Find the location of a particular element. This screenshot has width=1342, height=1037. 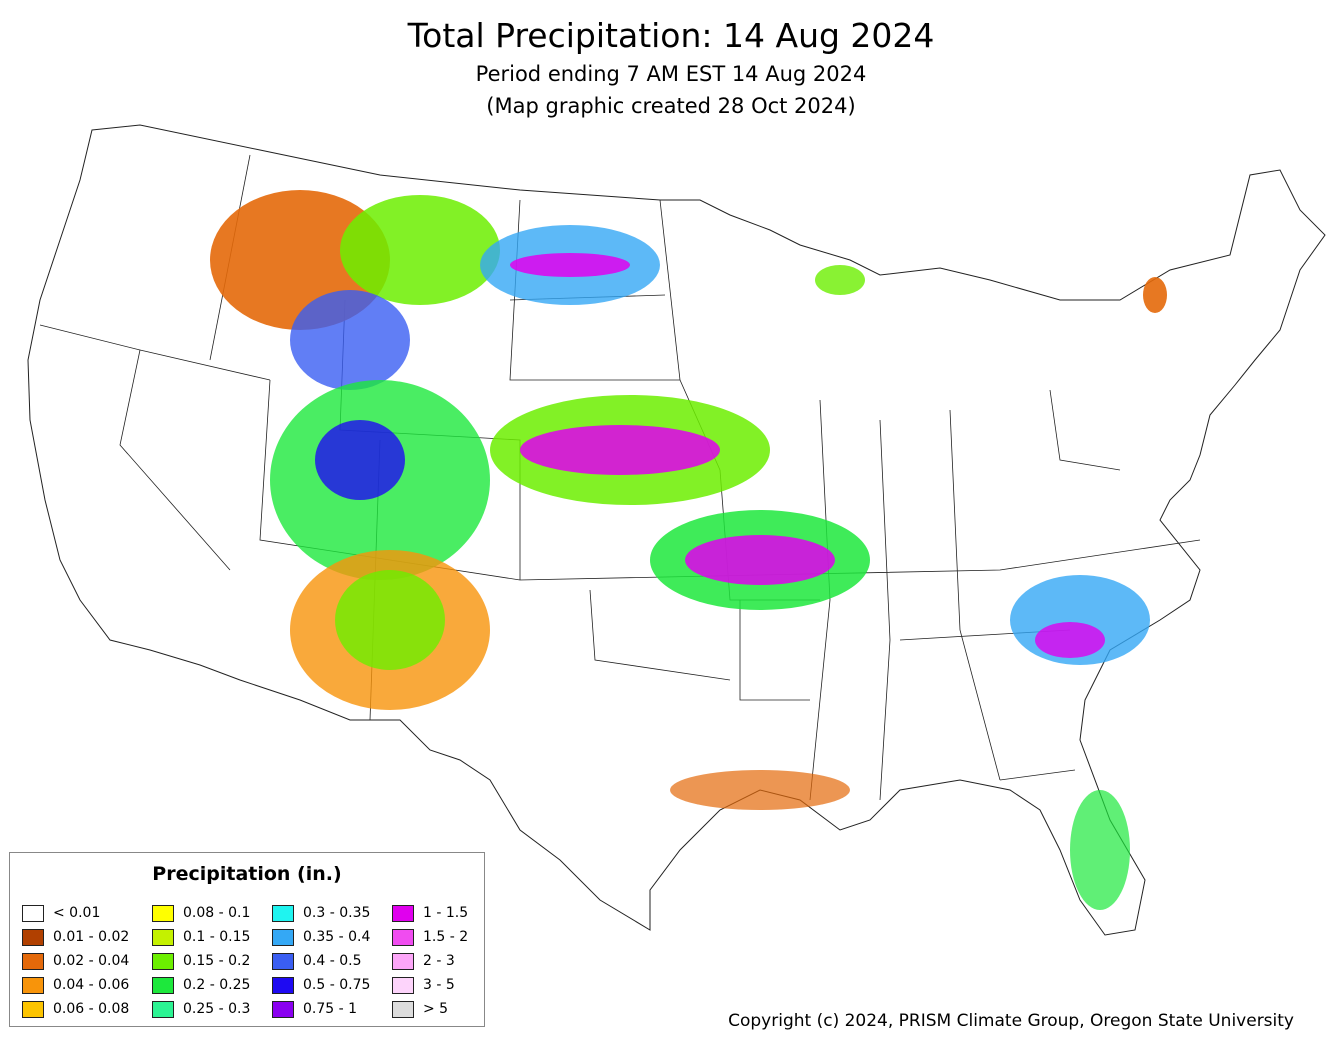

precip-area-colorado-core is located at coordinates (360, 460).